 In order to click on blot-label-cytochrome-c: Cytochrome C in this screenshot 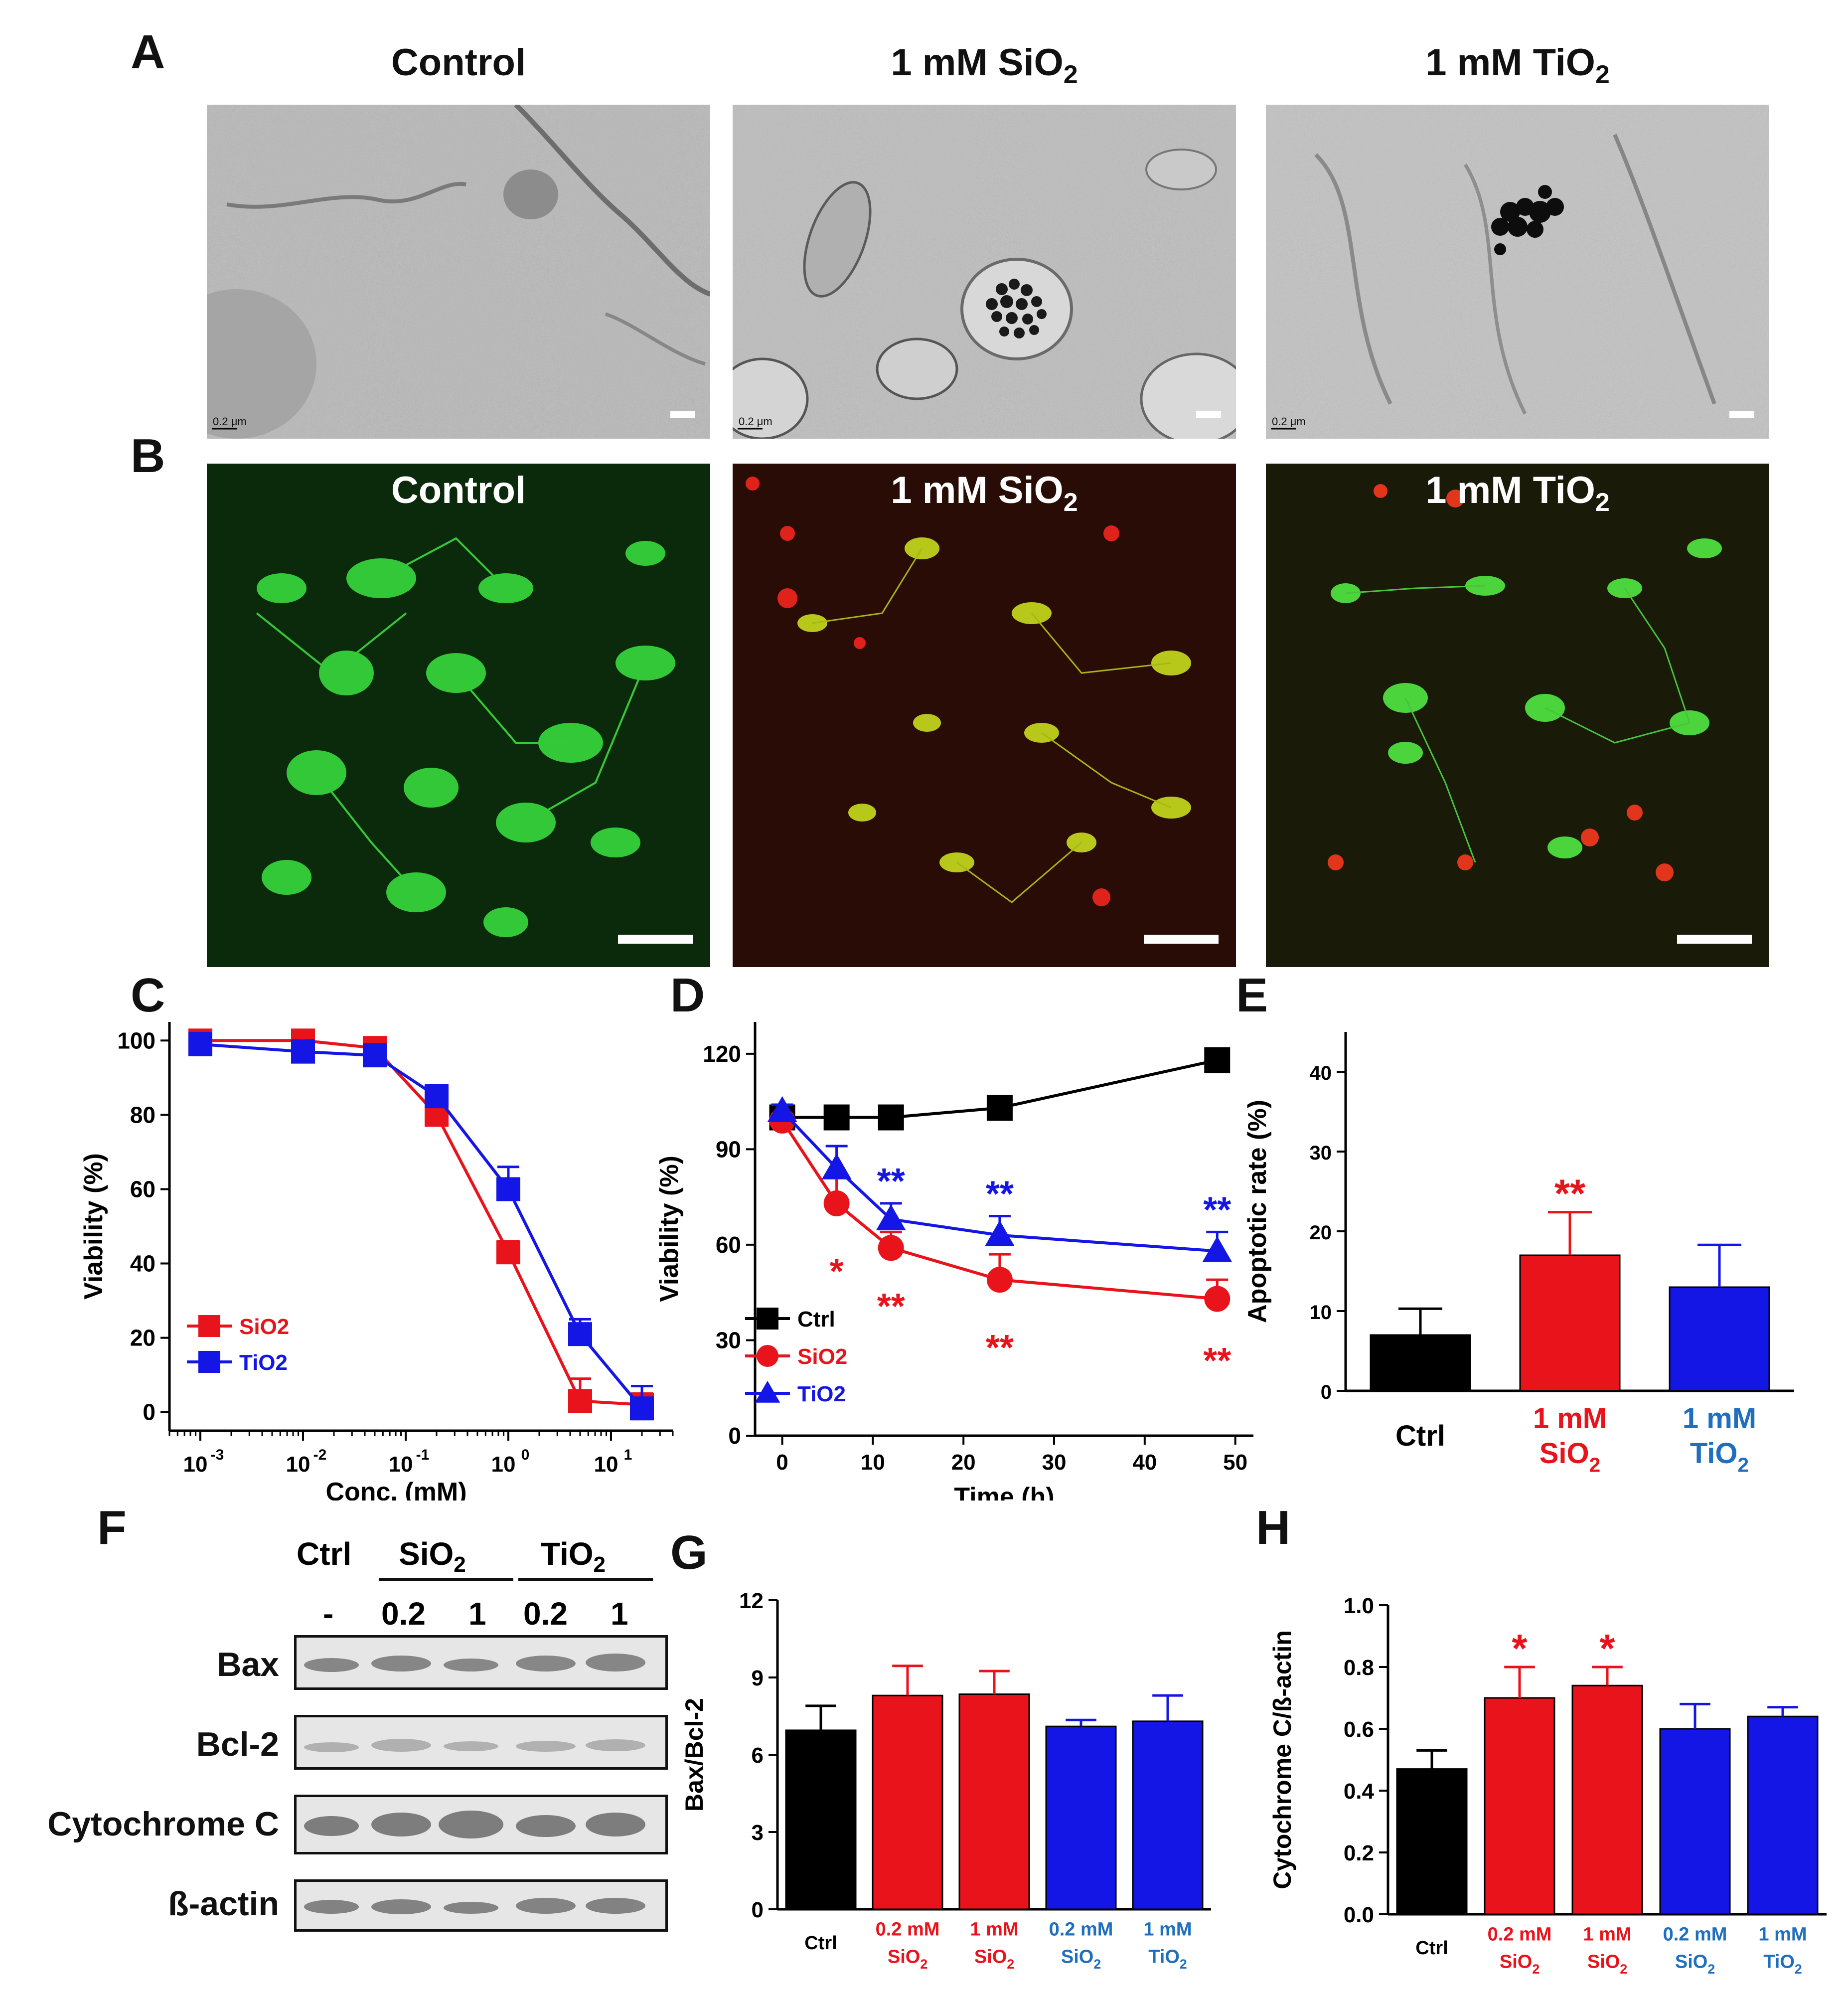, I will do `click(163, 1824)`.